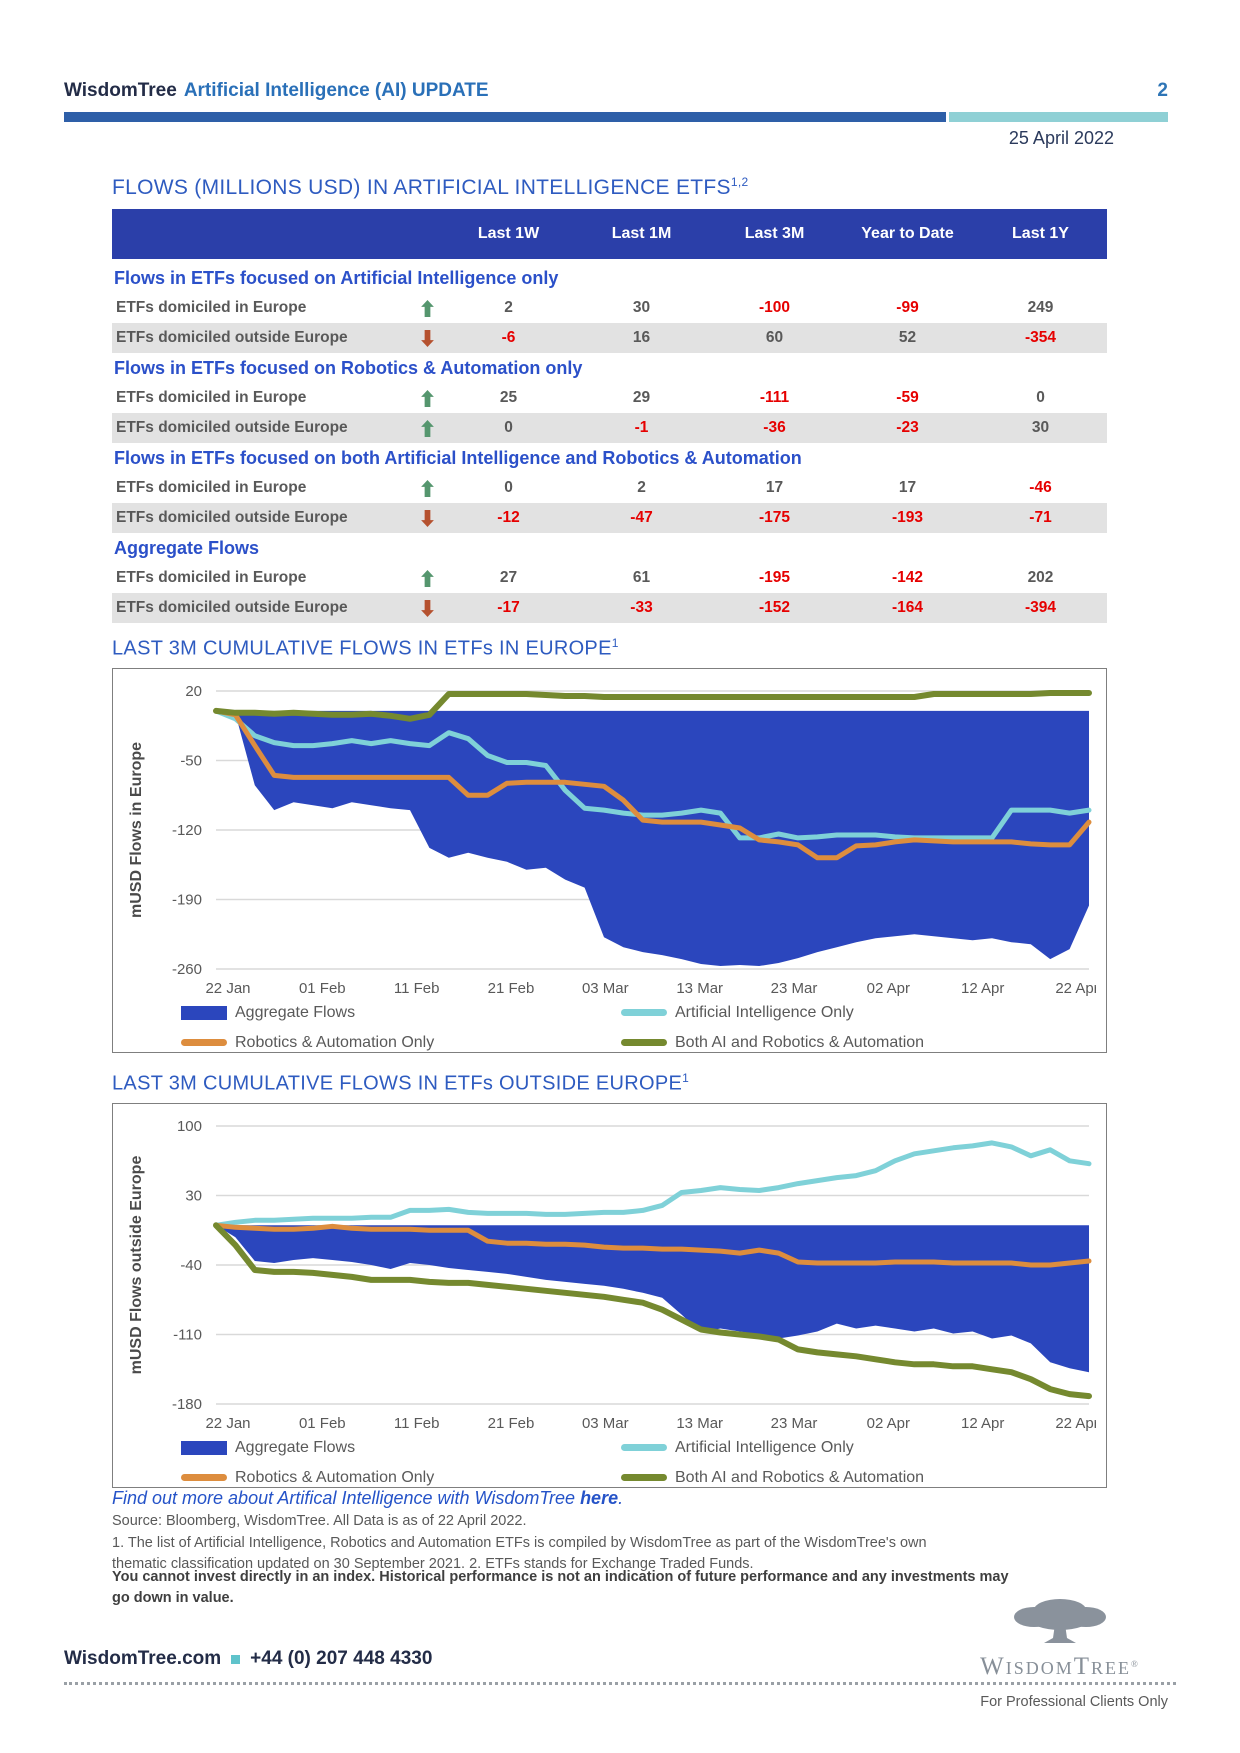 The image size is (1240, 1753). What do you see at coordinates (508, 337) in the screenshot?
I see `flow-value: -6` at bounding box center [508, 337].